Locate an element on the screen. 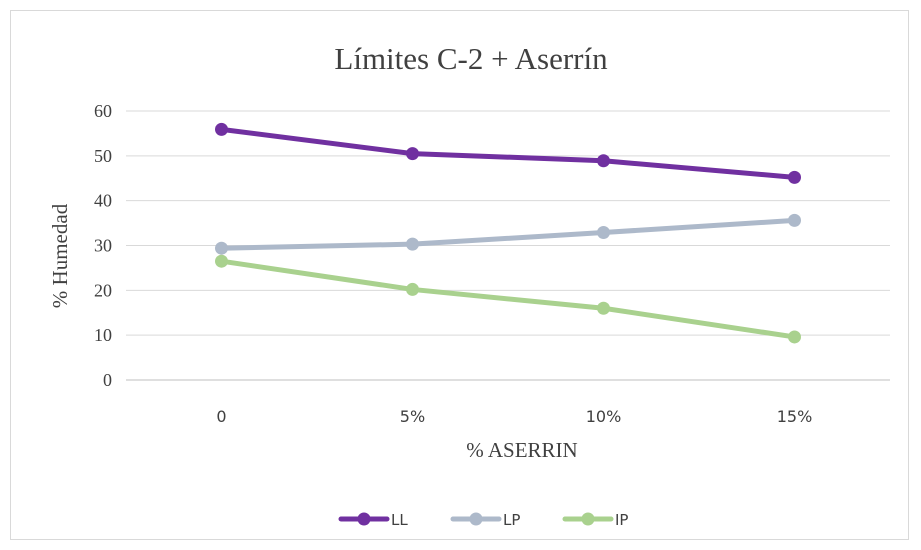 Image resolution: width=921 pixels, height=550 pixels. y-tick-label: 40 is located at coordinates (103, 201).